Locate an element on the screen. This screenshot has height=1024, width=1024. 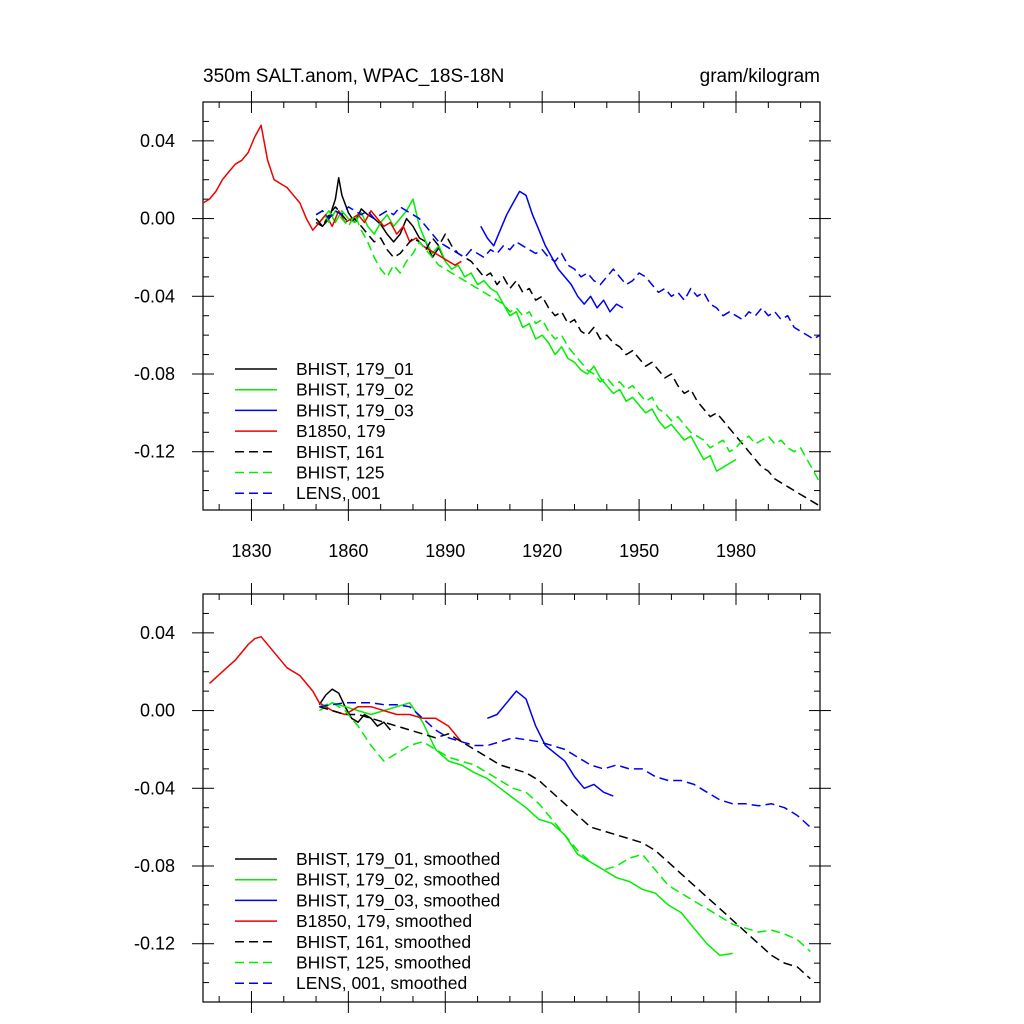
legend-label: LENS, 001, smoothed is located at coordinates (381, 983).